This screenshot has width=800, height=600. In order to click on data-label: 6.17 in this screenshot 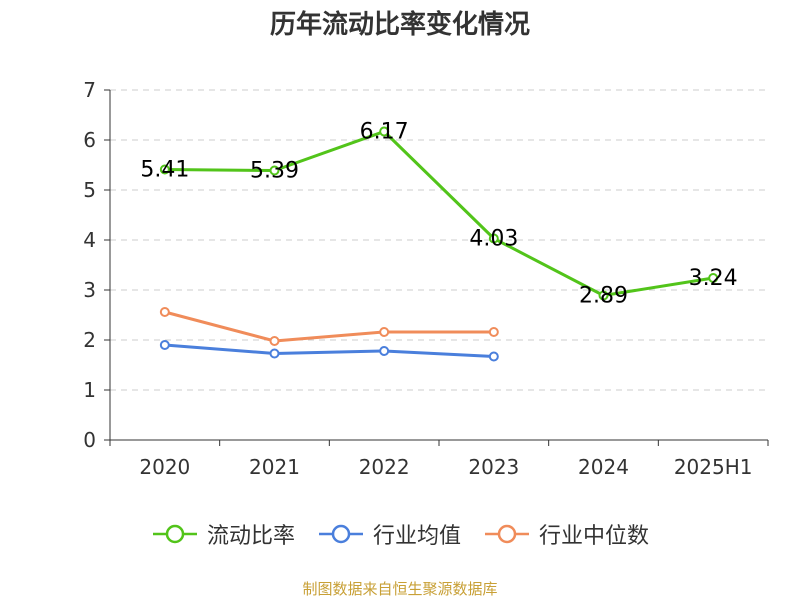, I will do `click(384, 132)`.